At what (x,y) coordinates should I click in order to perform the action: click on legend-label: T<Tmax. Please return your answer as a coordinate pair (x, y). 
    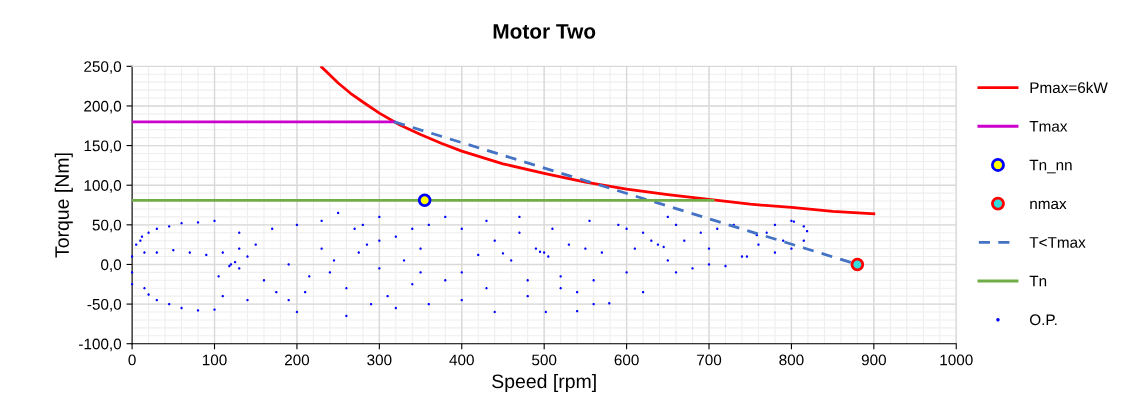
    Looking at the image, I should click on (1057, 242).